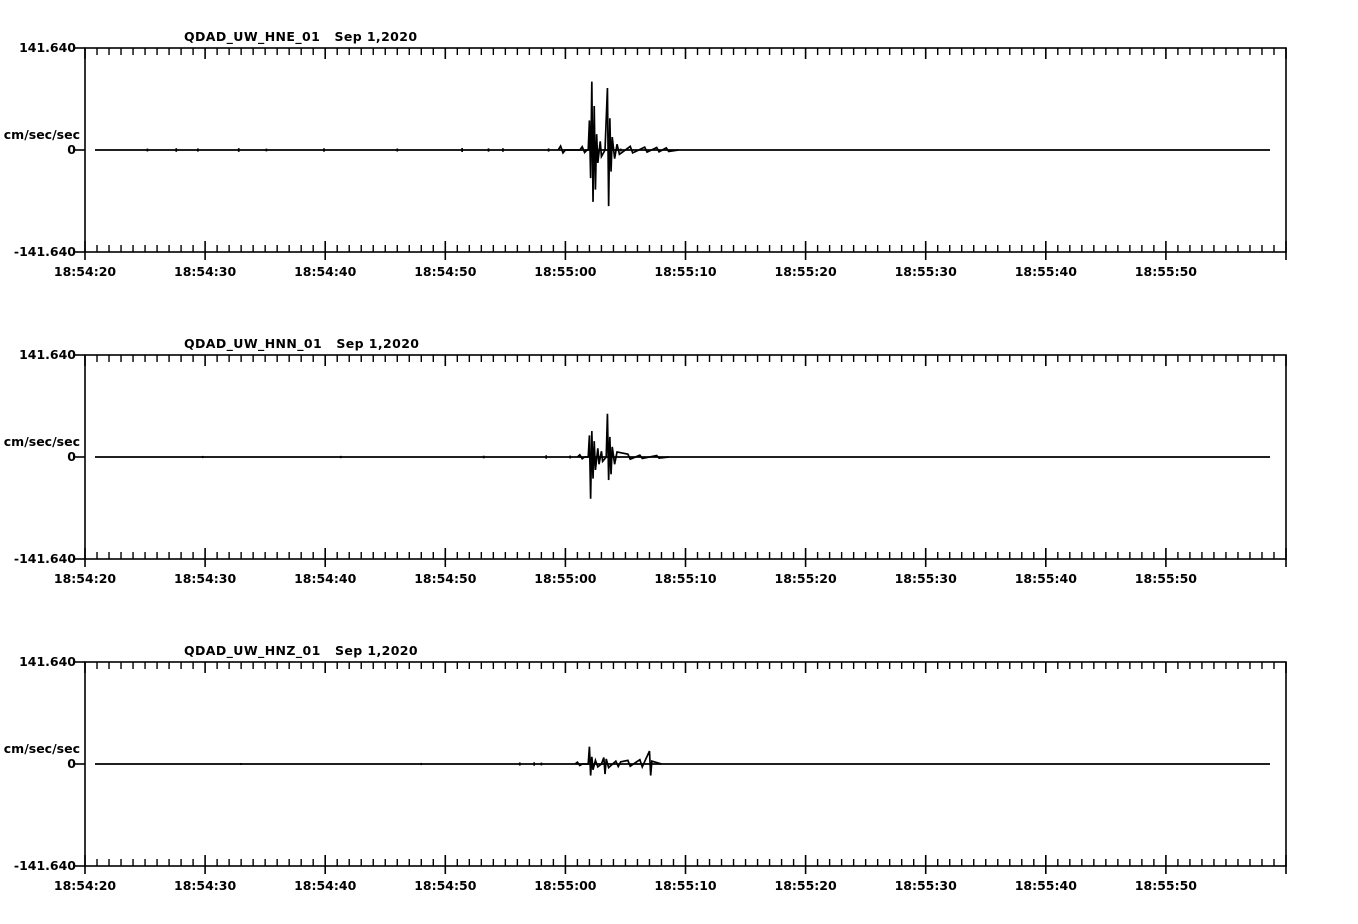  Describe the element at coordinates (301, 36) in the screenshot. I see `panel-title: QDAD_UW_HNE_01 Sep 1,2020` at that location.